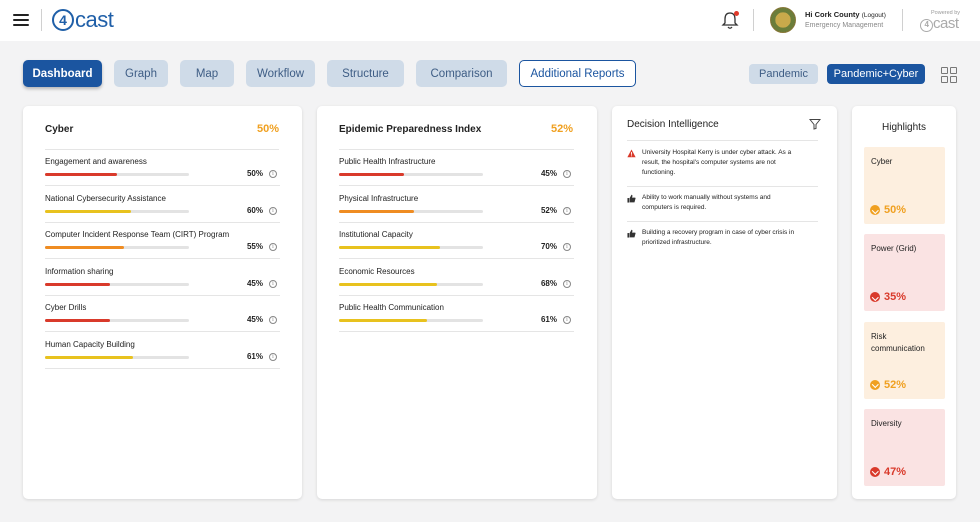  What do you see at coordinates (673, 124) in the screenshot?
I see `decision-intelligence-title: Decision Intelligence` at bounding box center [673, 124].